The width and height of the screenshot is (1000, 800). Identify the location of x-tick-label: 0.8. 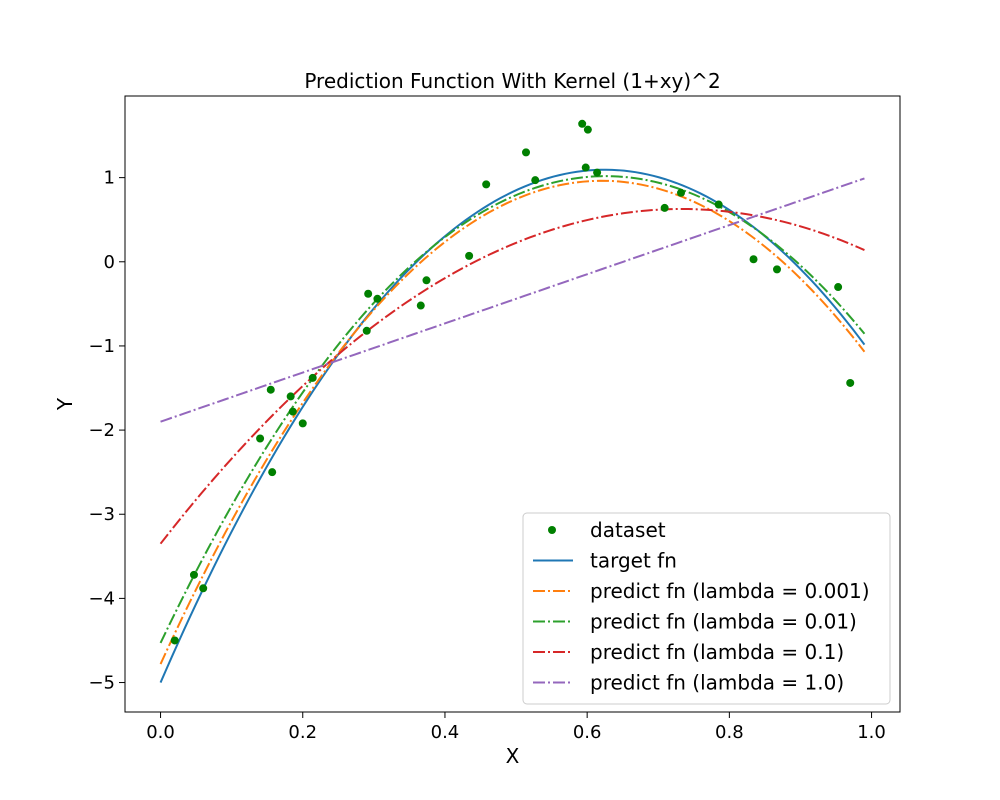
(729, 732).